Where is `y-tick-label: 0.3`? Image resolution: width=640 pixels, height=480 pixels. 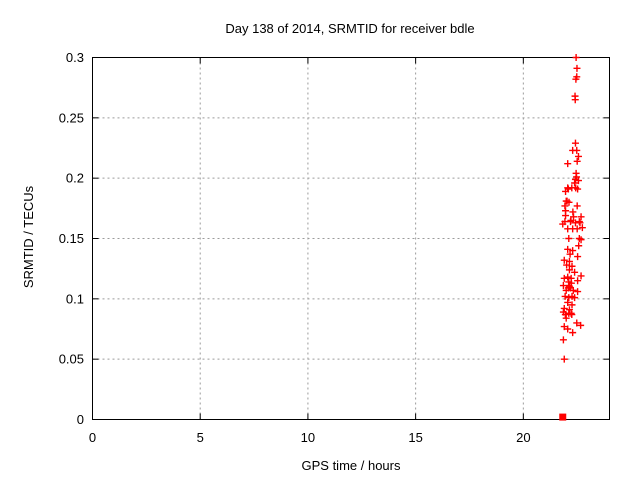
y-tick-label: 0.3 is located at coordinates (75, 57).